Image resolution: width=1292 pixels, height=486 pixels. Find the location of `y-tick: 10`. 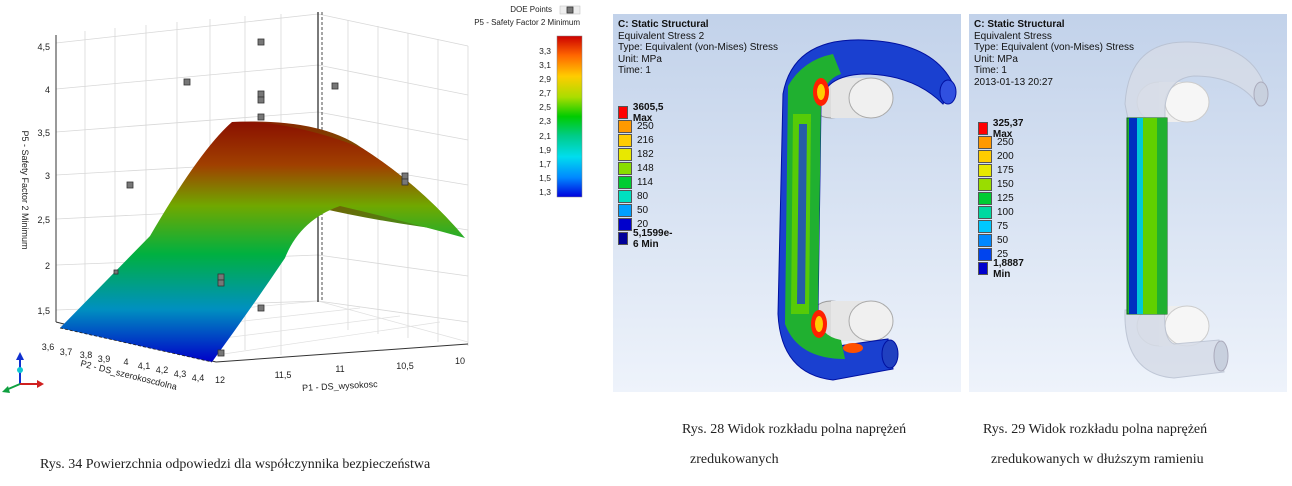

y-tick: 10 is located at coordinates (460, 361).